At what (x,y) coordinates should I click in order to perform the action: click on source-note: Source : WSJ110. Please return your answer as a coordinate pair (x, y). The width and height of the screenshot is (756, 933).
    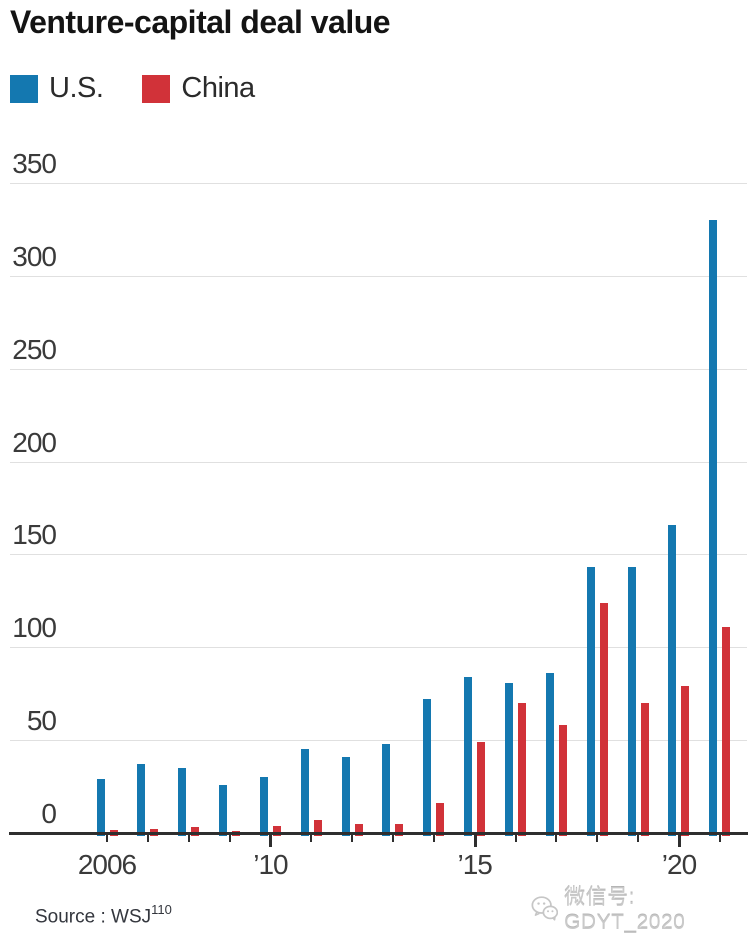
    Looking at the image, I should click on (103, 915).